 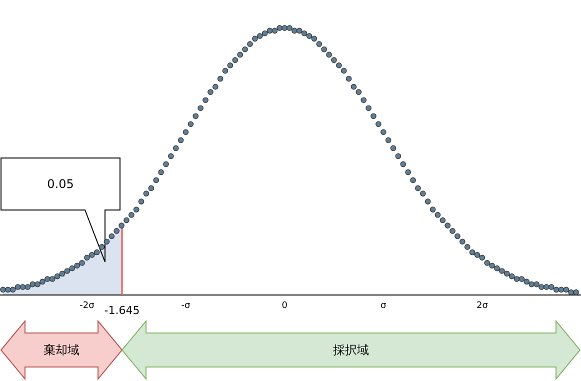 What do you see at coordinates (482, 306) in the screenshot?
I see `x-tick-label: 2σ` at bounding box center [482, 306].